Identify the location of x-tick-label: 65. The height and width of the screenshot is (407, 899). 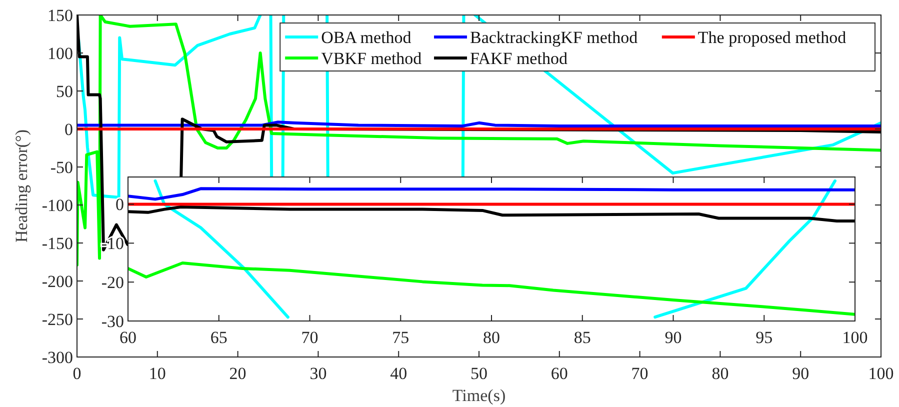
(219, 337).